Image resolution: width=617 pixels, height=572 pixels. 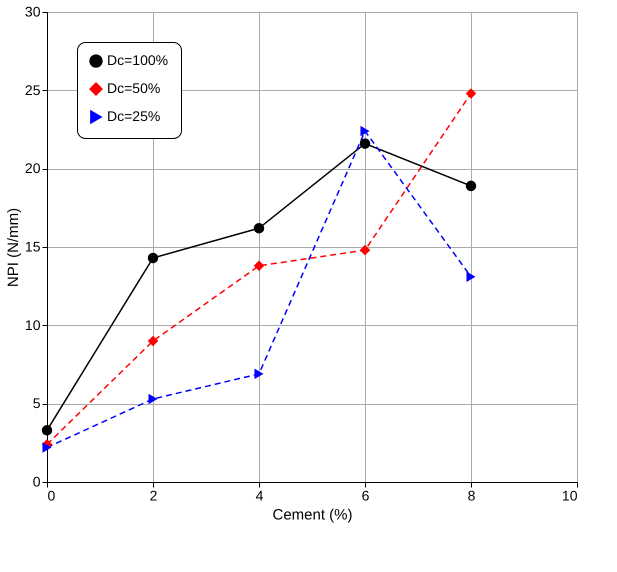 I want to click on x-tick-label: 2, so click(x=154, y=496).